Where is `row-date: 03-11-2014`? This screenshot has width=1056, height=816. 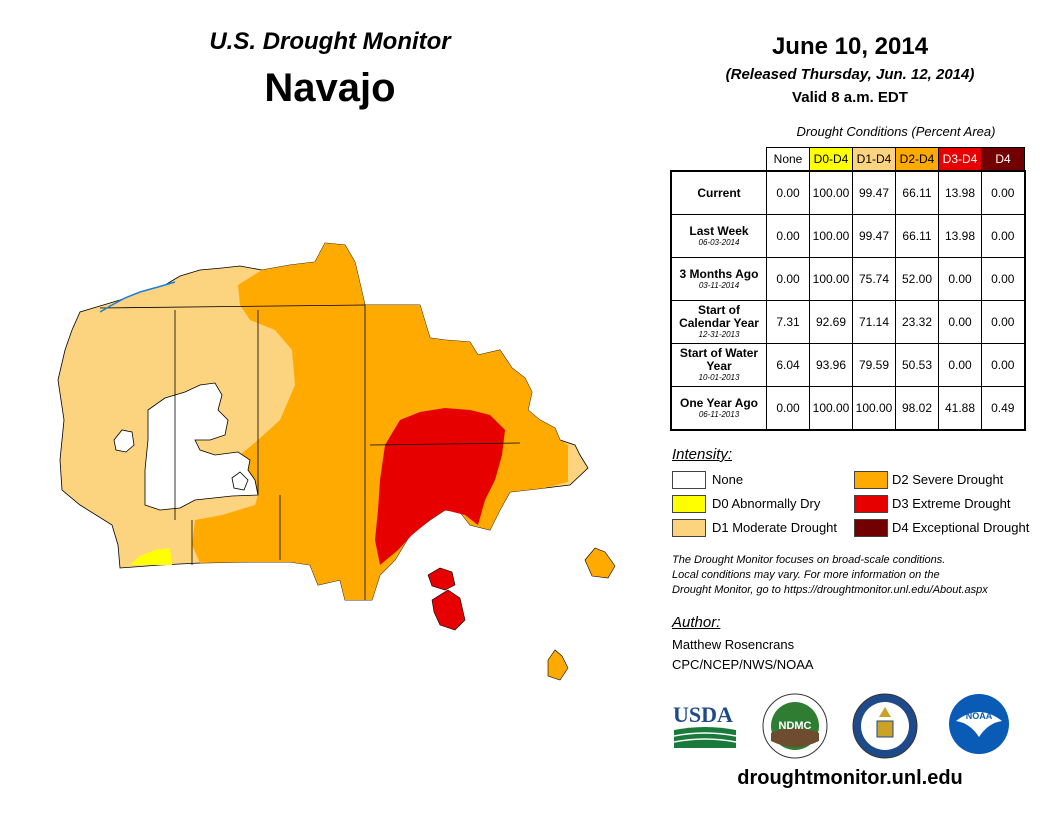 row-date: 03-11-2014 is located at coordinates (719, 285).